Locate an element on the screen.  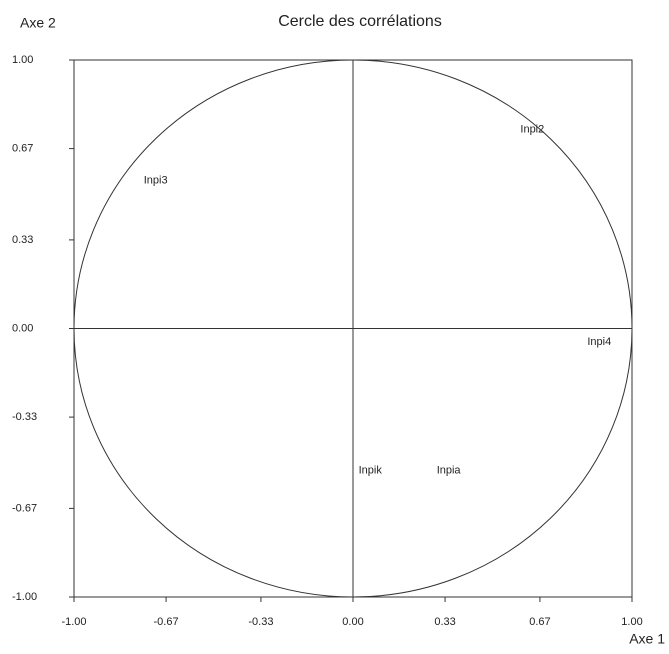
y-tick-label: 1.00 is located at coordinates (22, 60).